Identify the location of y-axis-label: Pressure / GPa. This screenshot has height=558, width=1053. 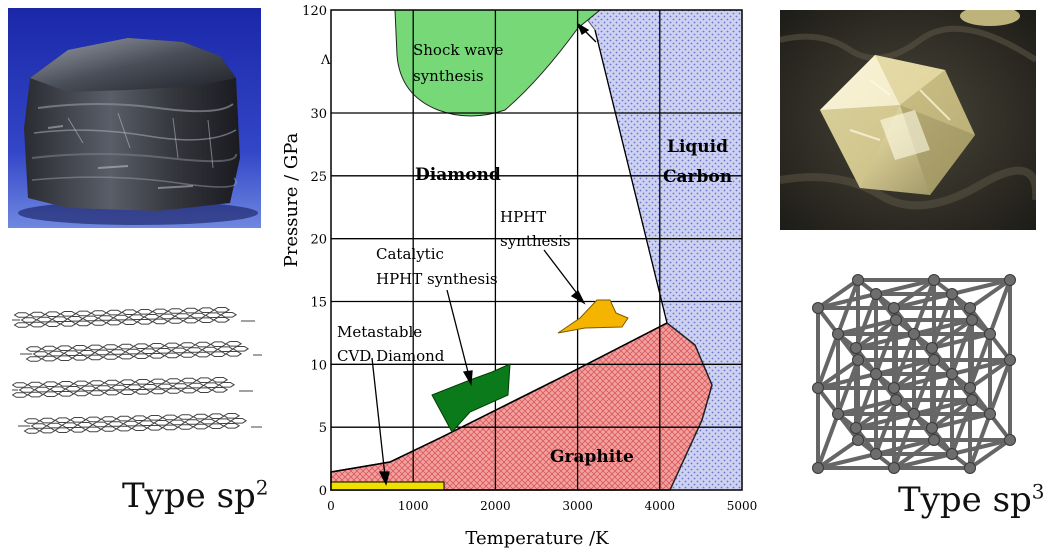
(291, 199).